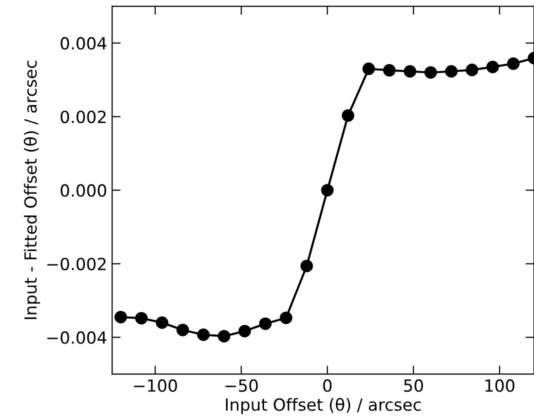 This screenshot has width=534, height=418. What do you see at coordinates (155, 385) in the screenshot?
I see `x-tick-label: −100` at bounding box center [155, 385].